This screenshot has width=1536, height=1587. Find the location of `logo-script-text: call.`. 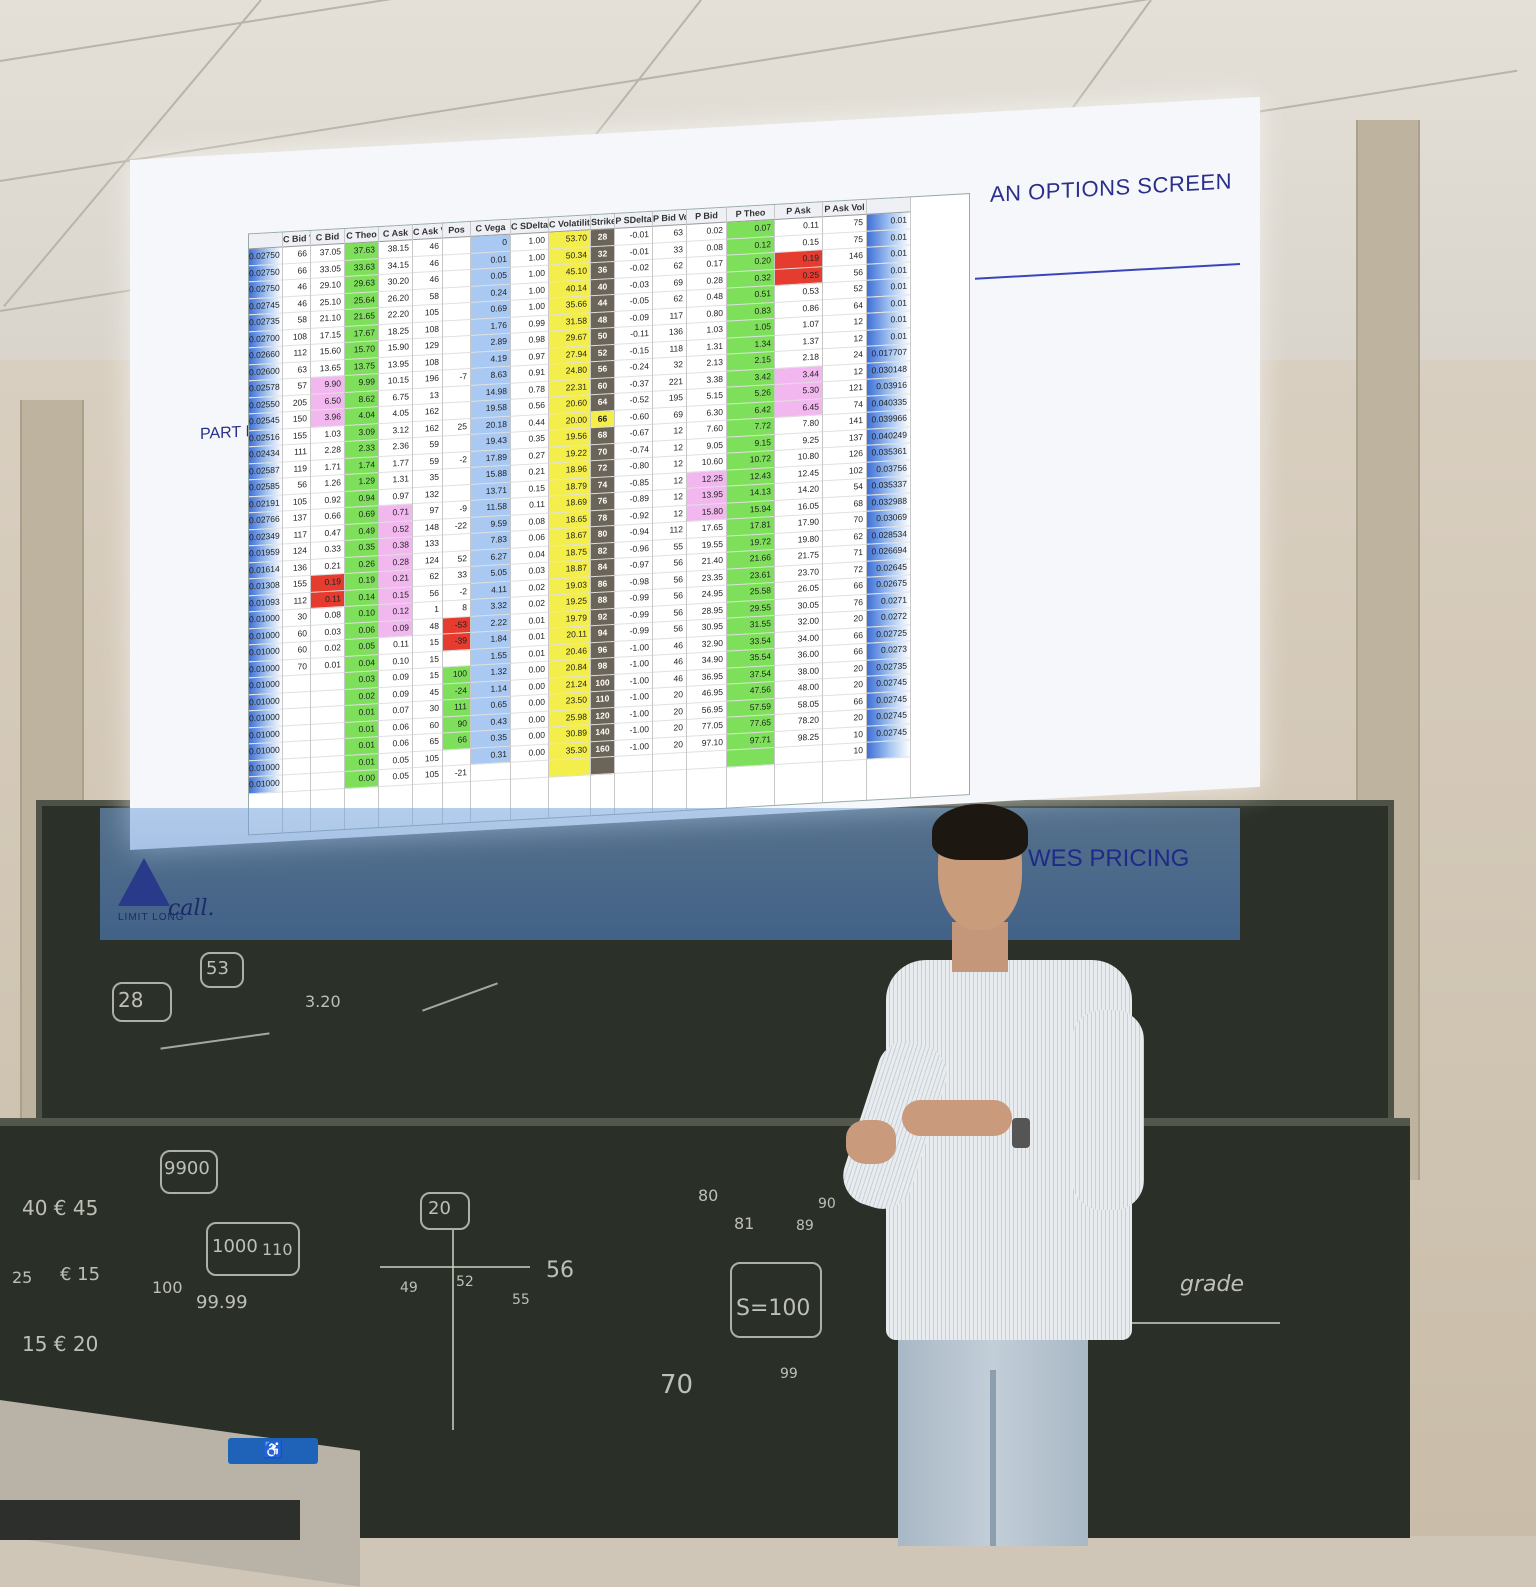

logo-script-text: call. is located at coordinates (191, 908).